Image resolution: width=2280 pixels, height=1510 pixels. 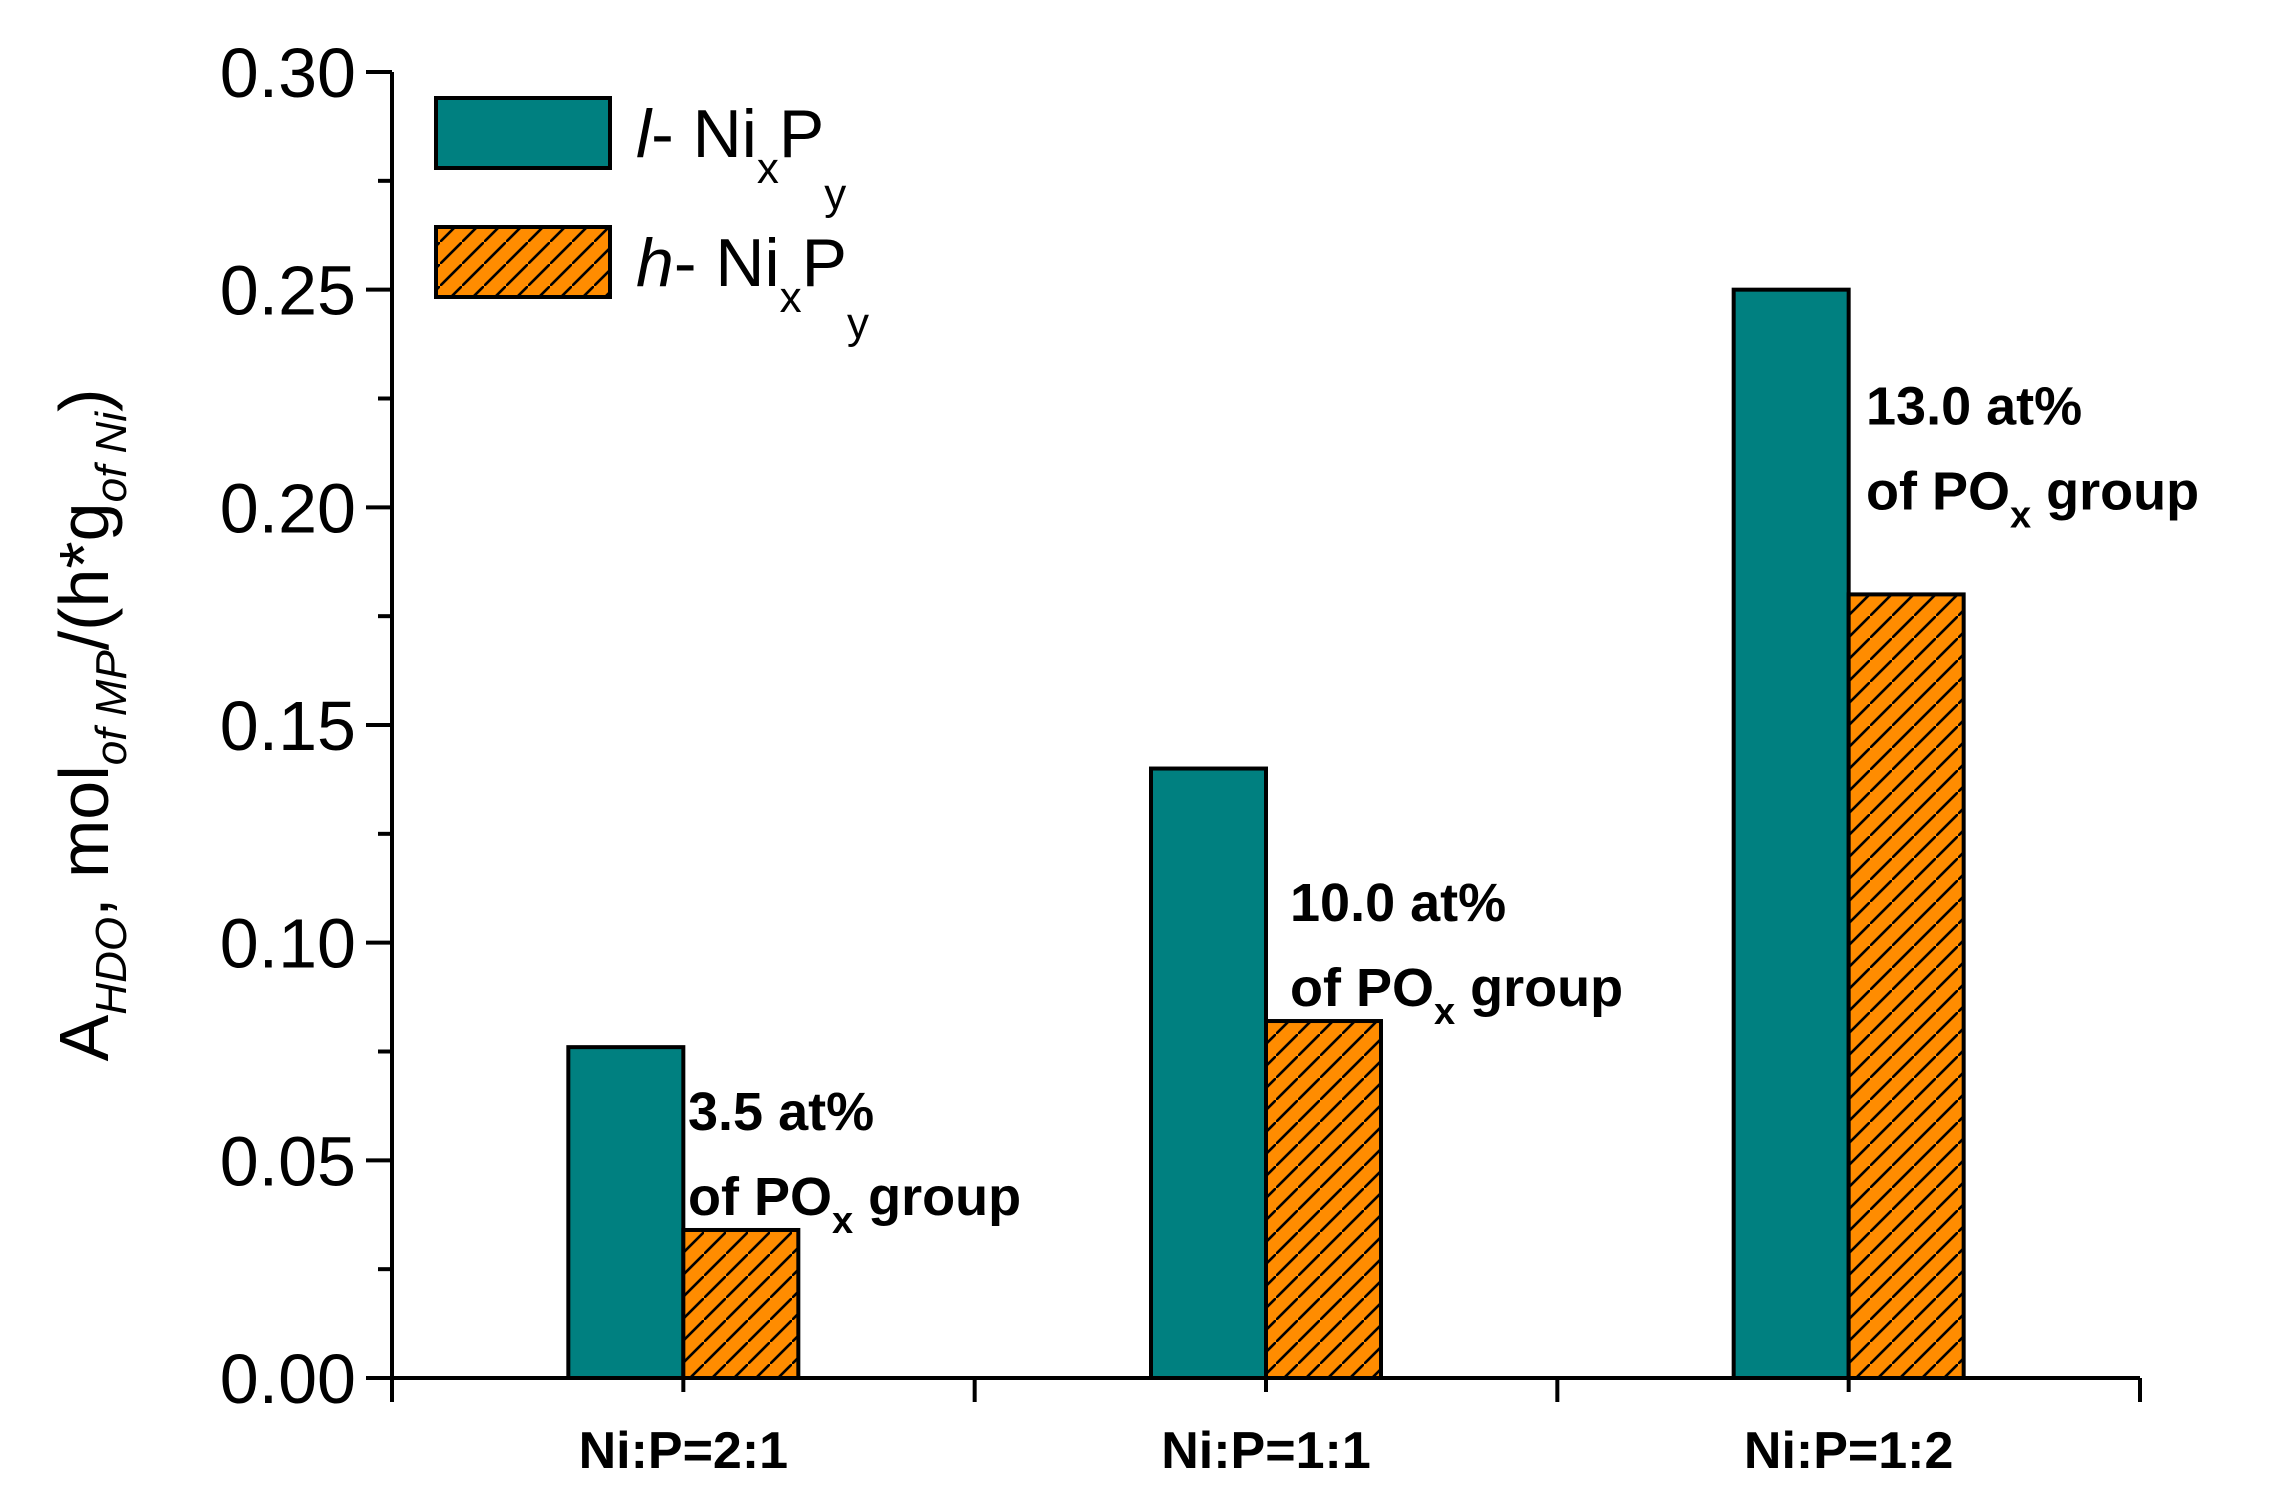 What do you see at coordinates (288, 73) in the screenshot?
I see `y-tick-label-6: 0.30` at bounding box center [288, 73].